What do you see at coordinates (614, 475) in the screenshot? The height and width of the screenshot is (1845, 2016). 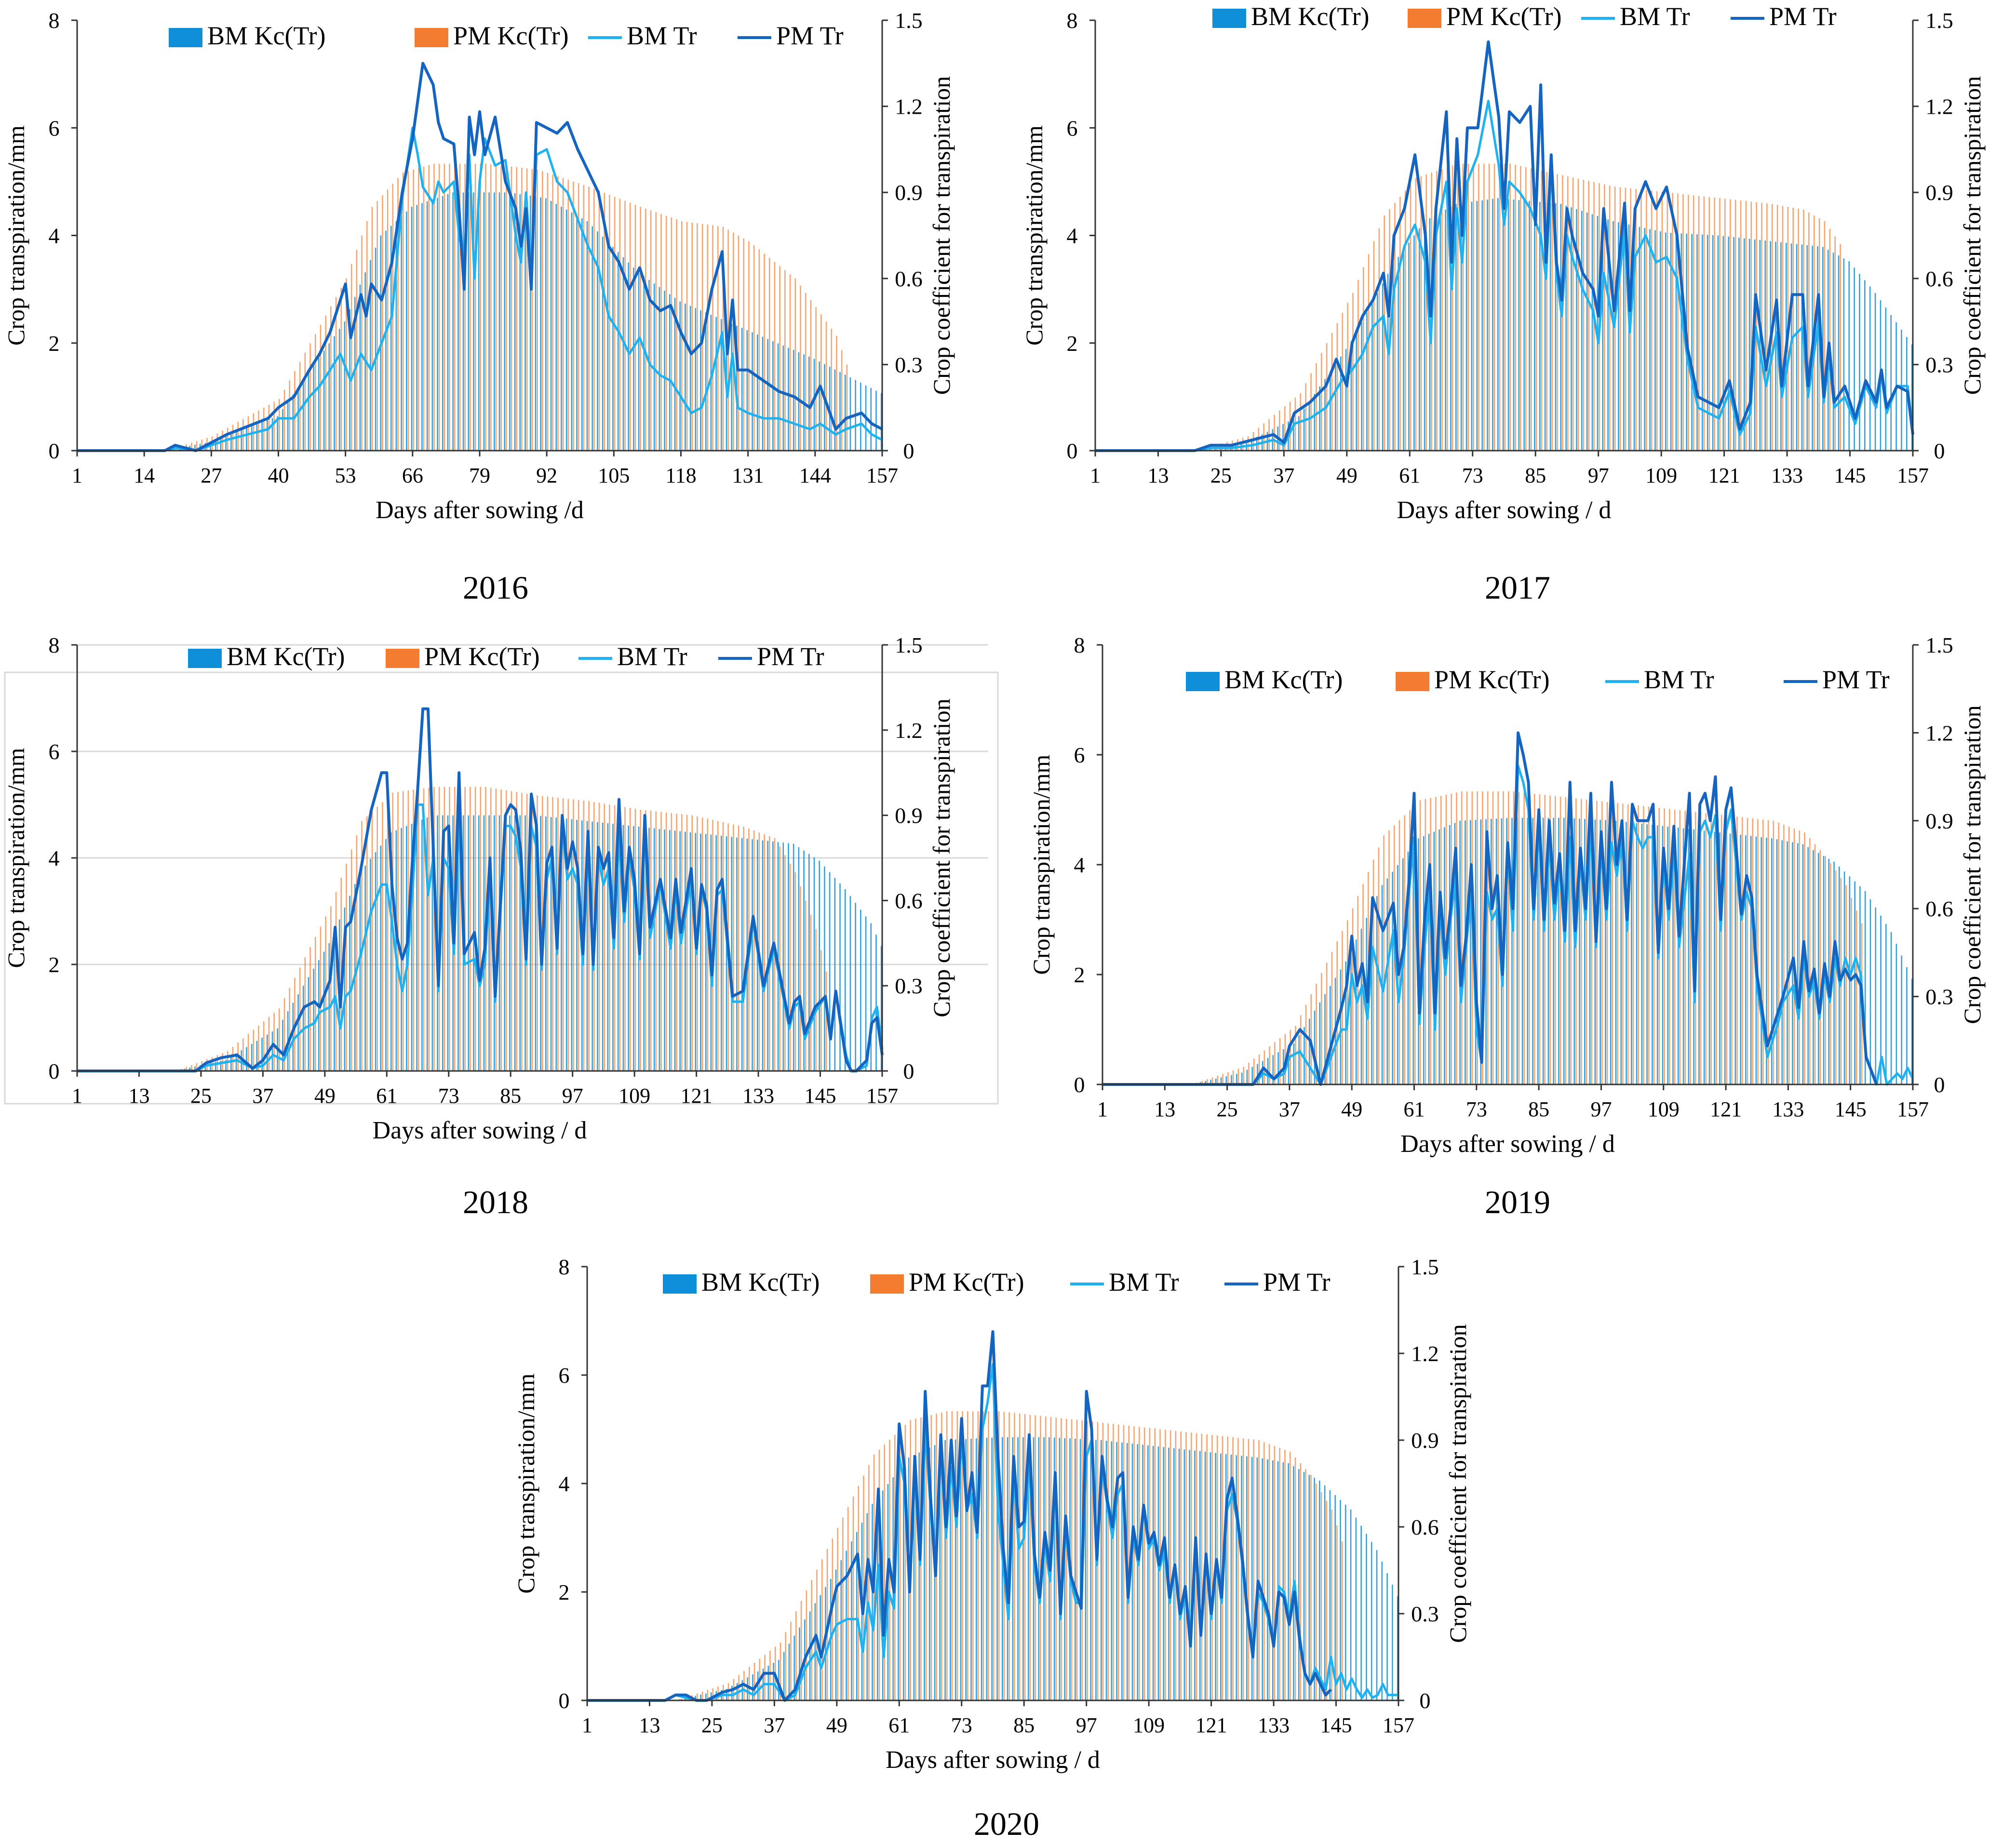 I see `x-tick-label: 105` at bounding box center [614, 475].